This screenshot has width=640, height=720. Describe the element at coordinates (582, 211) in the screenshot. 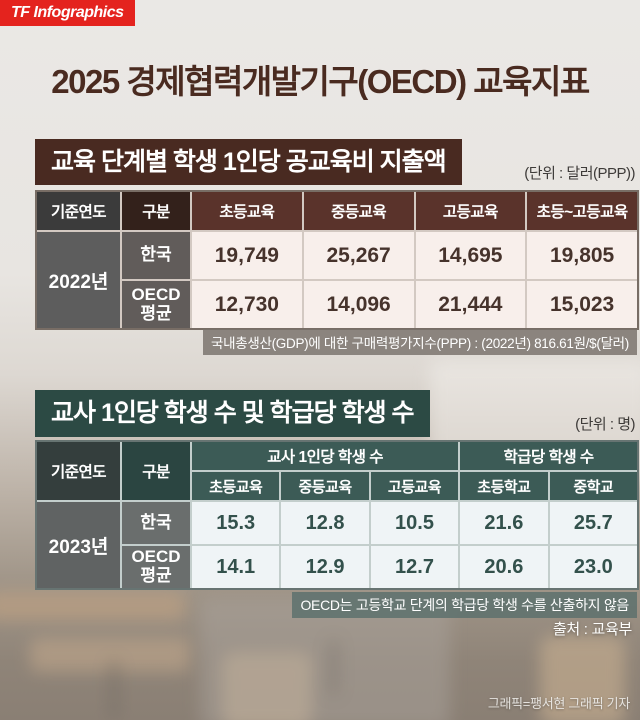

I see `table1-header-elementary-to-tertiary: 초등~고등교육` at that location.